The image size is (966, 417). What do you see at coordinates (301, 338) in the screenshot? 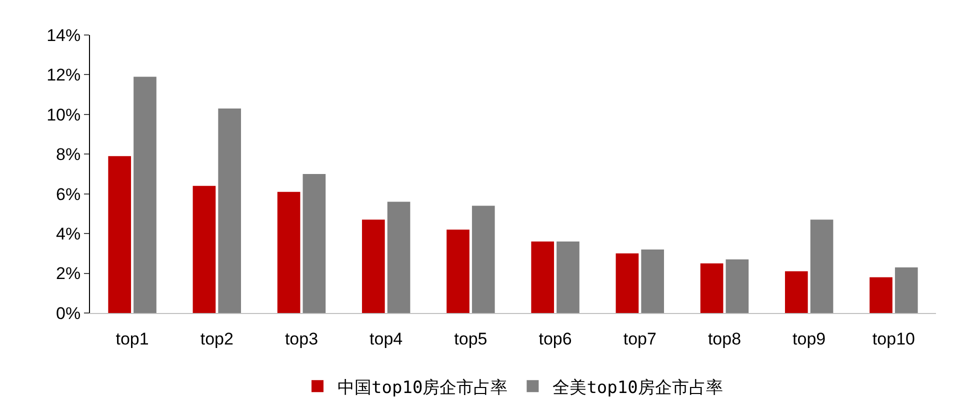
I see `x-tick-label: top3` at bounding box center [301, 338].